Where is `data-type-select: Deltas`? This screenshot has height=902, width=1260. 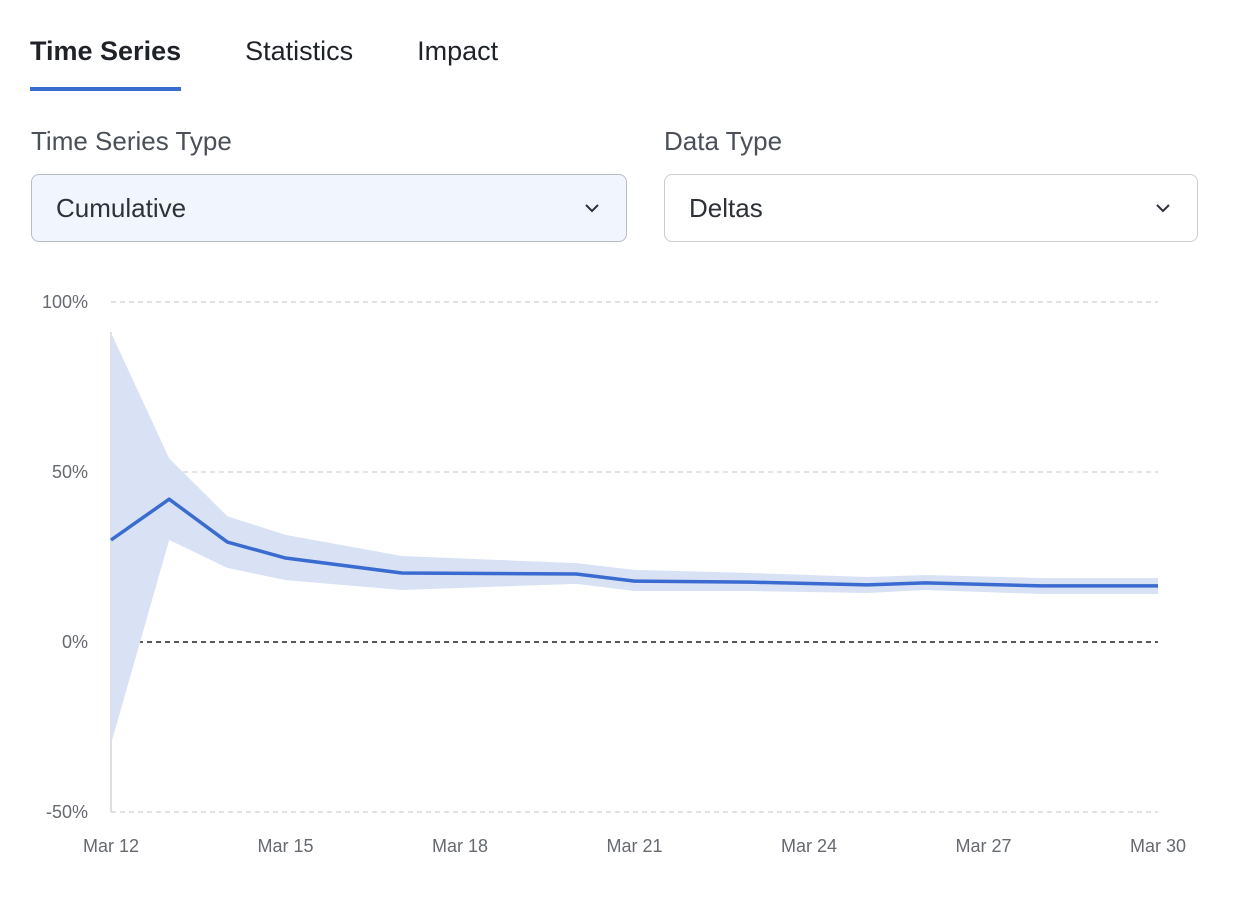
data-type-select: Deltas is located at coordinates (931, 208).